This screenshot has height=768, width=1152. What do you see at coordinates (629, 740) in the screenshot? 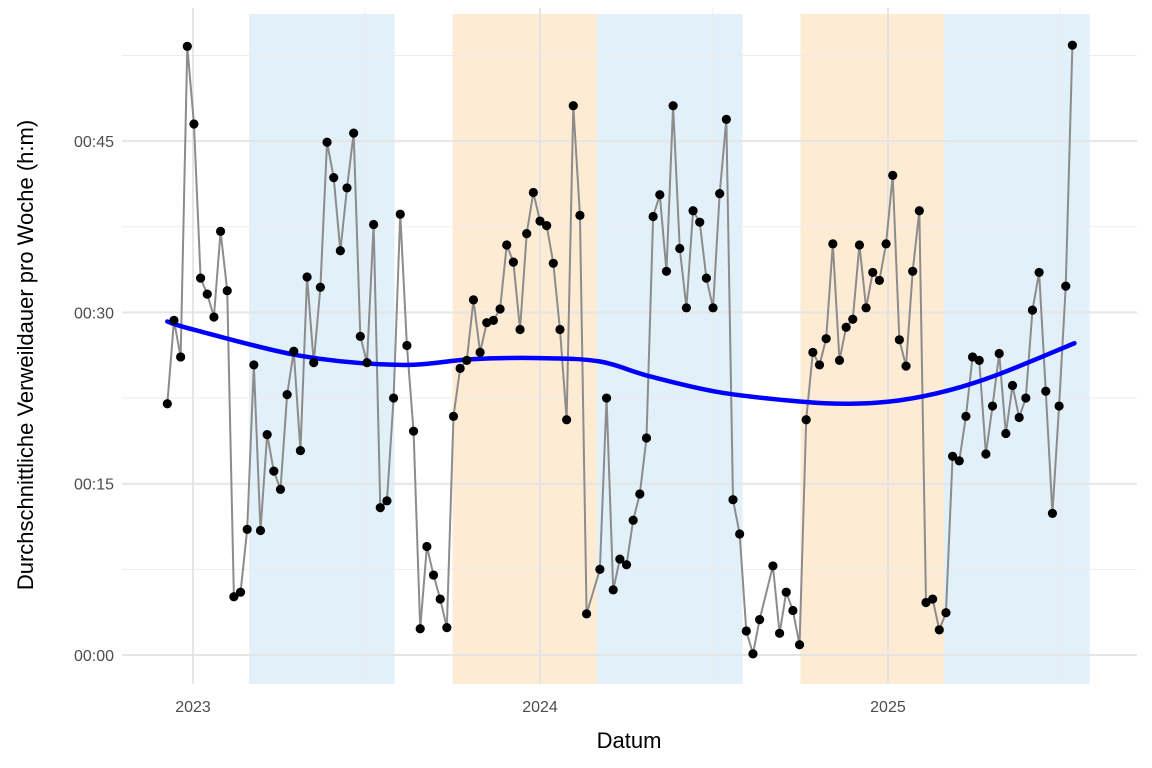
I see `x-axis-title: Datum` at bounding box center [629, 740].